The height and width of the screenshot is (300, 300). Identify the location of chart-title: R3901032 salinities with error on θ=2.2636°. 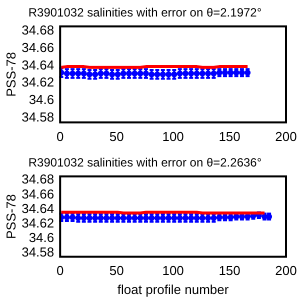
(145, 163).